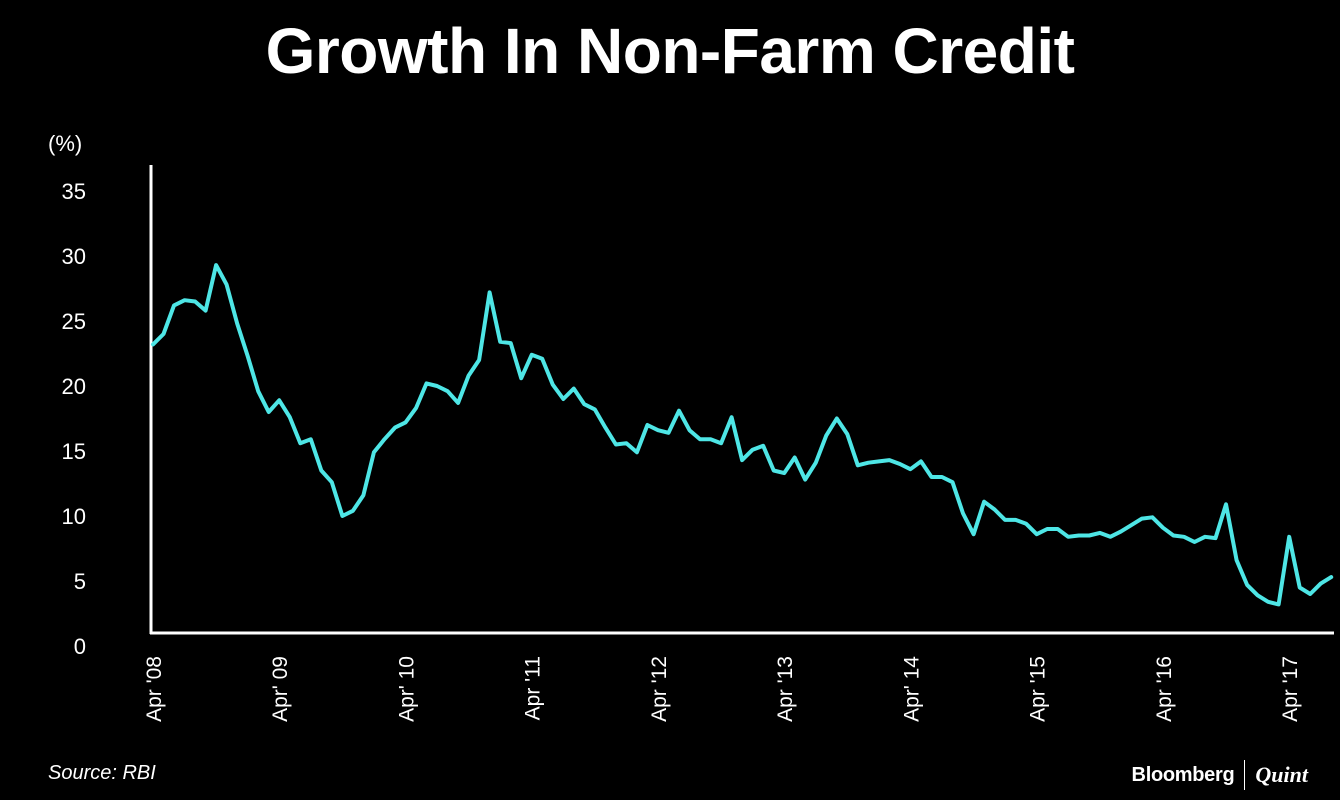  Describe the element at coordinates (74, 191) in the screenshot. I see `y-tick-label: 35` at that location.